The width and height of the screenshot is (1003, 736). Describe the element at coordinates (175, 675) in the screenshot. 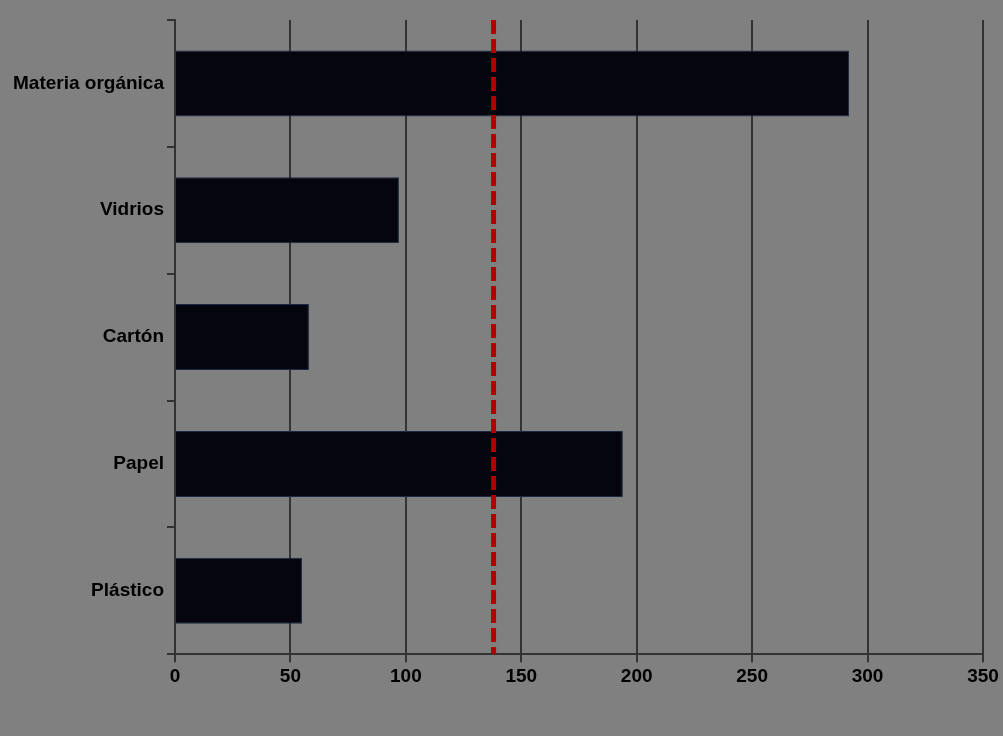

I see `x-tick-label: 0` at that location.